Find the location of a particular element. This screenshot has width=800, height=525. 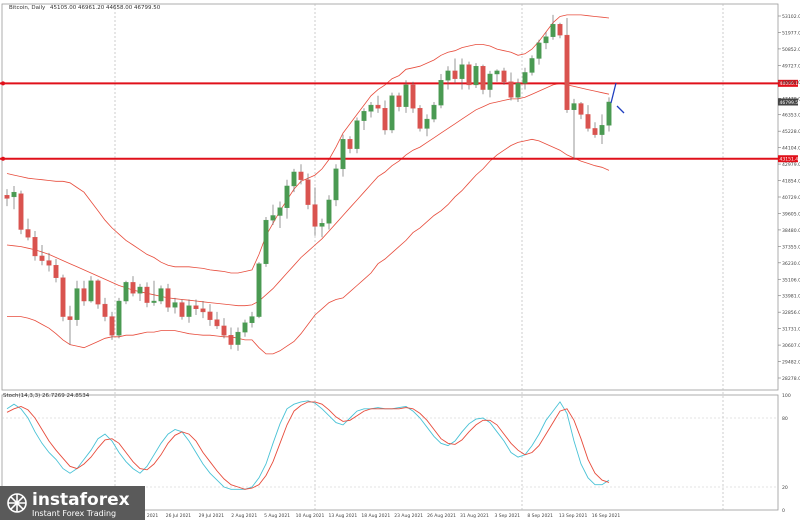

price-tick-label: 40729.00 is located at coordinates (791, 198).